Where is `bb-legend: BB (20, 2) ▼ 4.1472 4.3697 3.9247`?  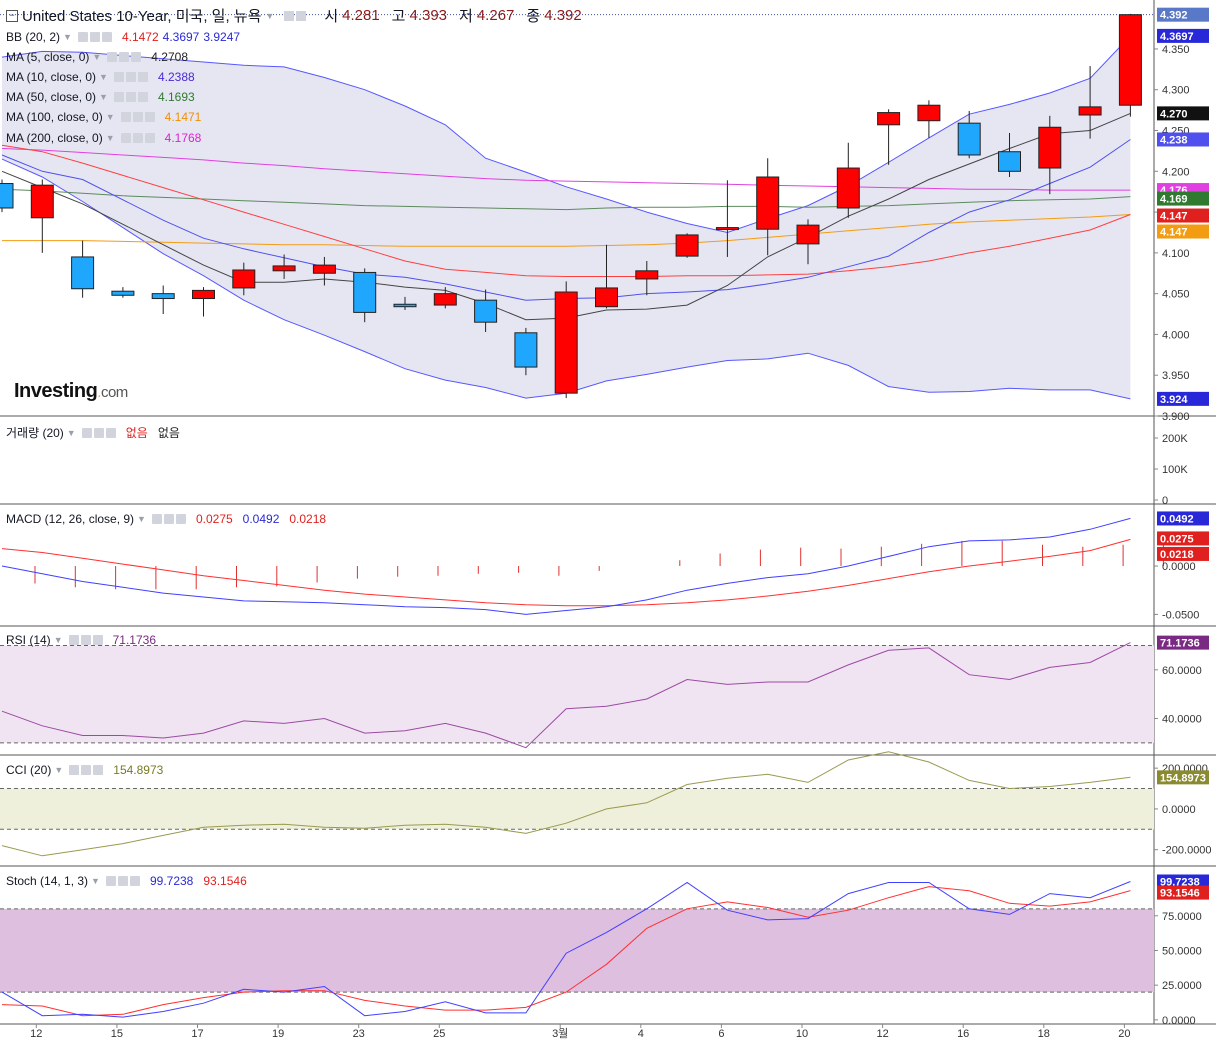 bb-legend: BB (20, 2) ▼ 4.1472 4.3697 3.9247 is located at coordinates (123, 37).